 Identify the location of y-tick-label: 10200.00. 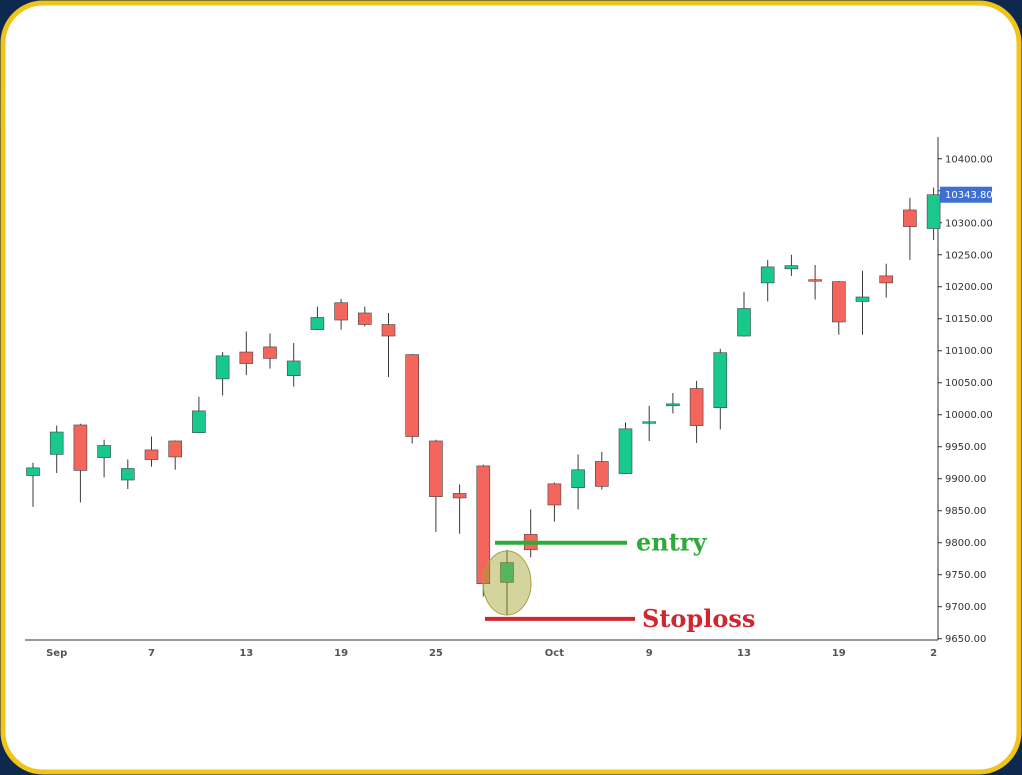
(969, 287).